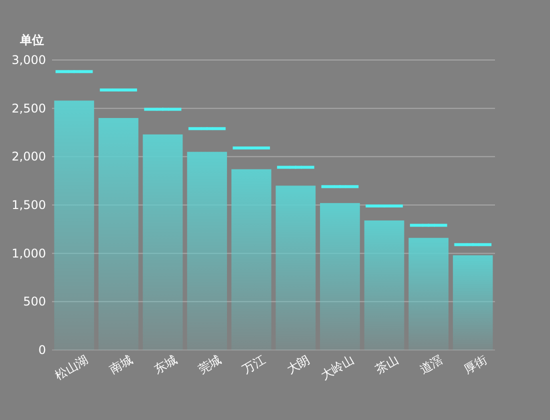  Describe the element at coordinates (29, 253) in the screenshot. I see `y-tick-label: 1,000` at that location.